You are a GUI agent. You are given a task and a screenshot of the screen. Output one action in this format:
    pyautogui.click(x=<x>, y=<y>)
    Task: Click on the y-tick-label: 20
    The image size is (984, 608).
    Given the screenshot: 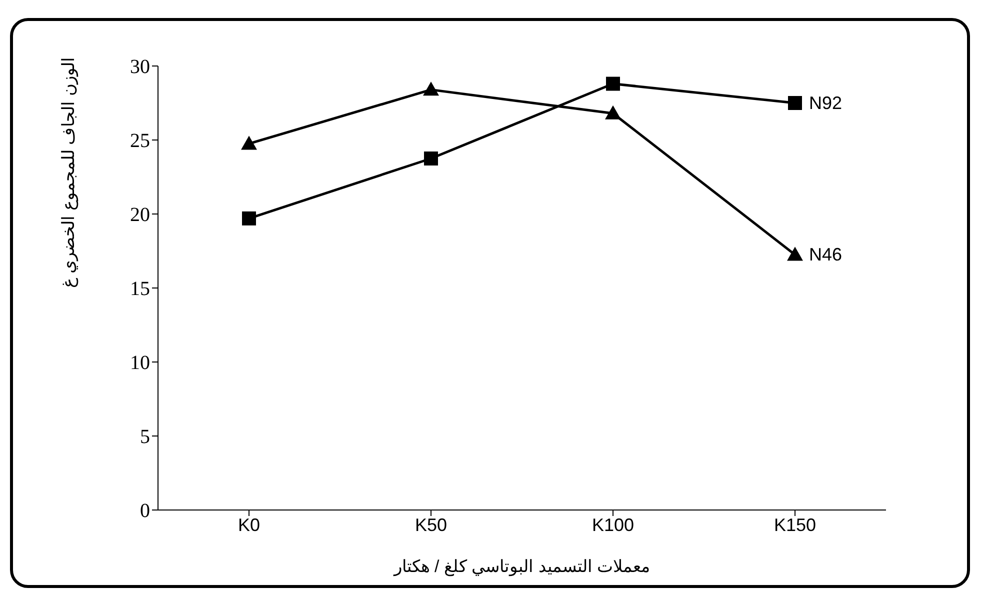 What is the action you would take?
    pyautogui.click(x=140, y=215)
    